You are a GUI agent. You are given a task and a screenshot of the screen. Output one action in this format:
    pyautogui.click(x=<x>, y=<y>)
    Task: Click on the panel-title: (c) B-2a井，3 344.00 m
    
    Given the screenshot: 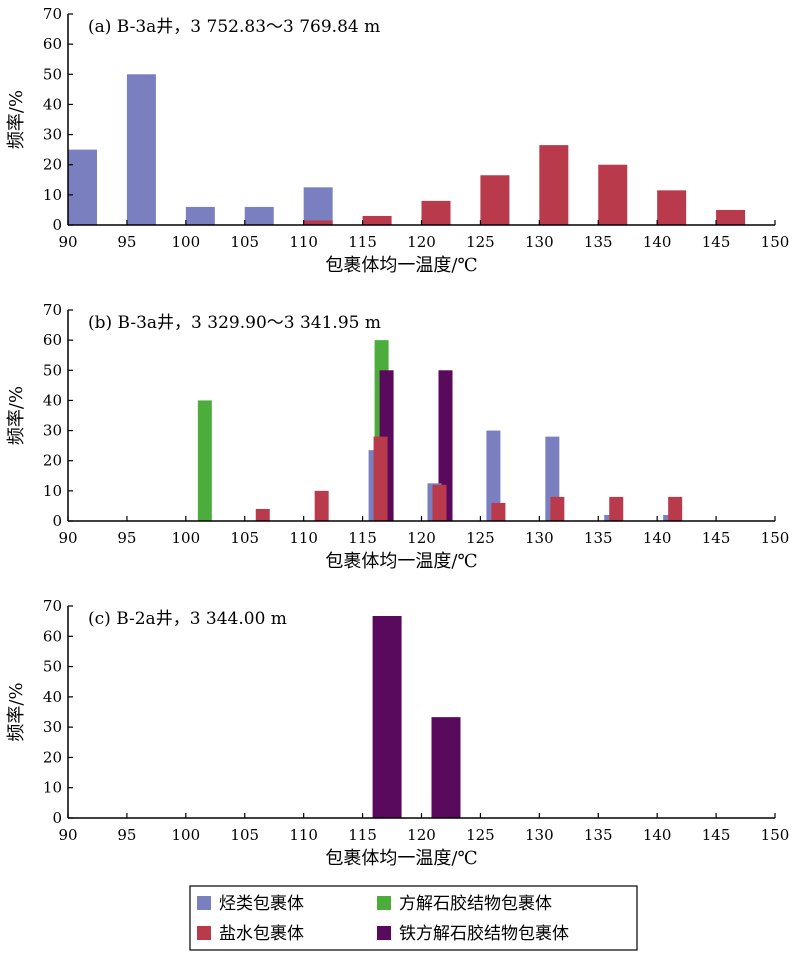 What is the action you would take?
    pyautogui.click(x=187, y=619)
    